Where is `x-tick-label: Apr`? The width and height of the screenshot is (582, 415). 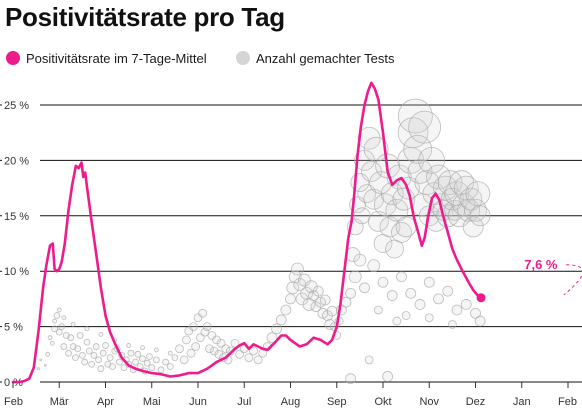 x-tick-label: Apr is located at coordinates (105, 402).